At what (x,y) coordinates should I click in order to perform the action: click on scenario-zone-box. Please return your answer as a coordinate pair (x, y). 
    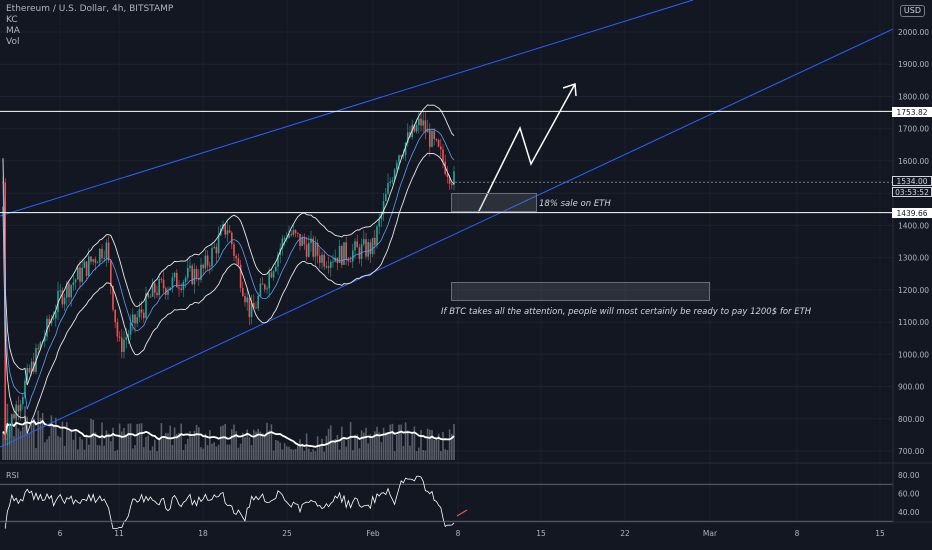
    Looking at the image, I should click on (580, 291).